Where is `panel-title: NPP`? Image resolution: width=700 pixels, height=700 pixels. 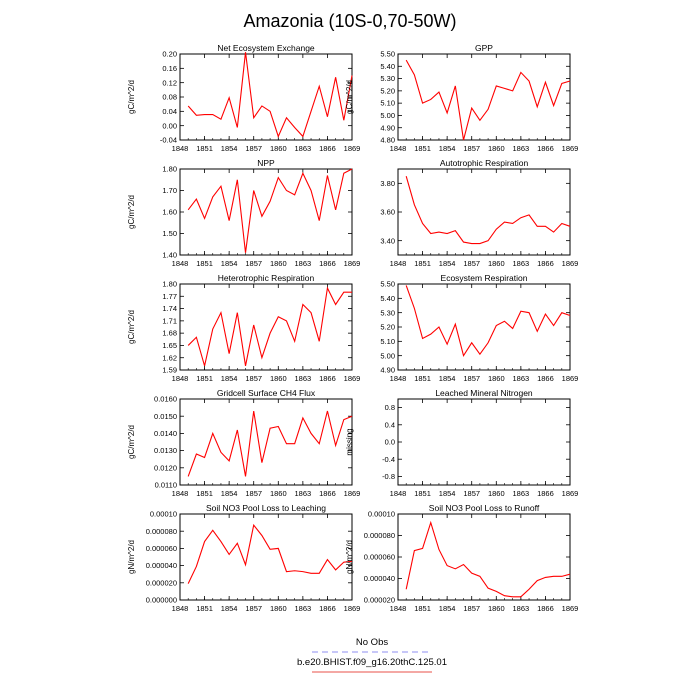
panel-title: NPP is located at coordinates (266, 163).